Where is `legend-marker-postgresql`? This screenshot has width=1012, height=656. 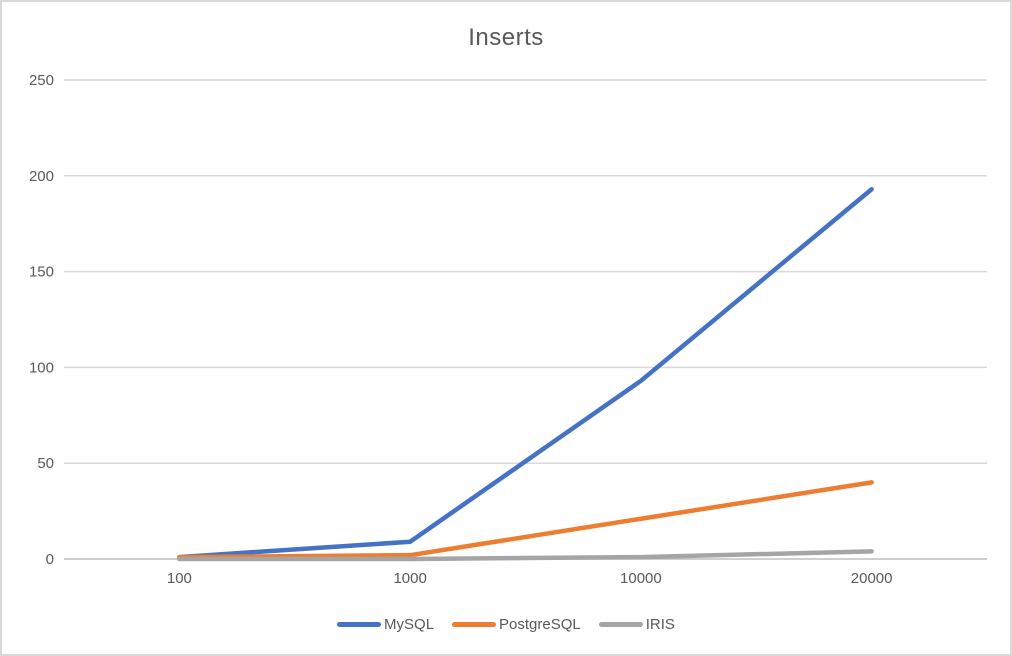 legend-marker-postgresql is located at coordinates (474, 624).